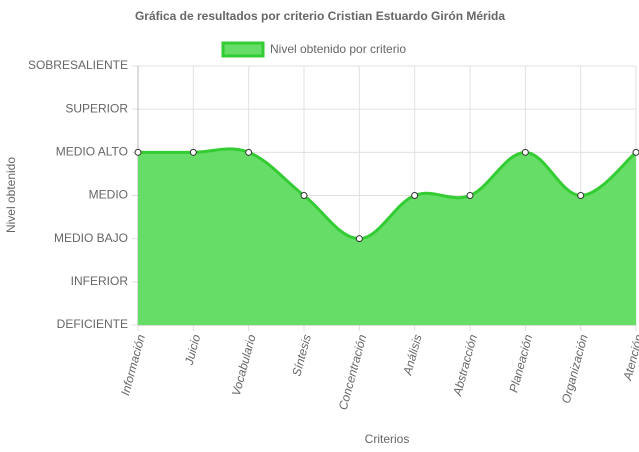  I want to click on x-tick-label: Abstracción, so click(465, 365).